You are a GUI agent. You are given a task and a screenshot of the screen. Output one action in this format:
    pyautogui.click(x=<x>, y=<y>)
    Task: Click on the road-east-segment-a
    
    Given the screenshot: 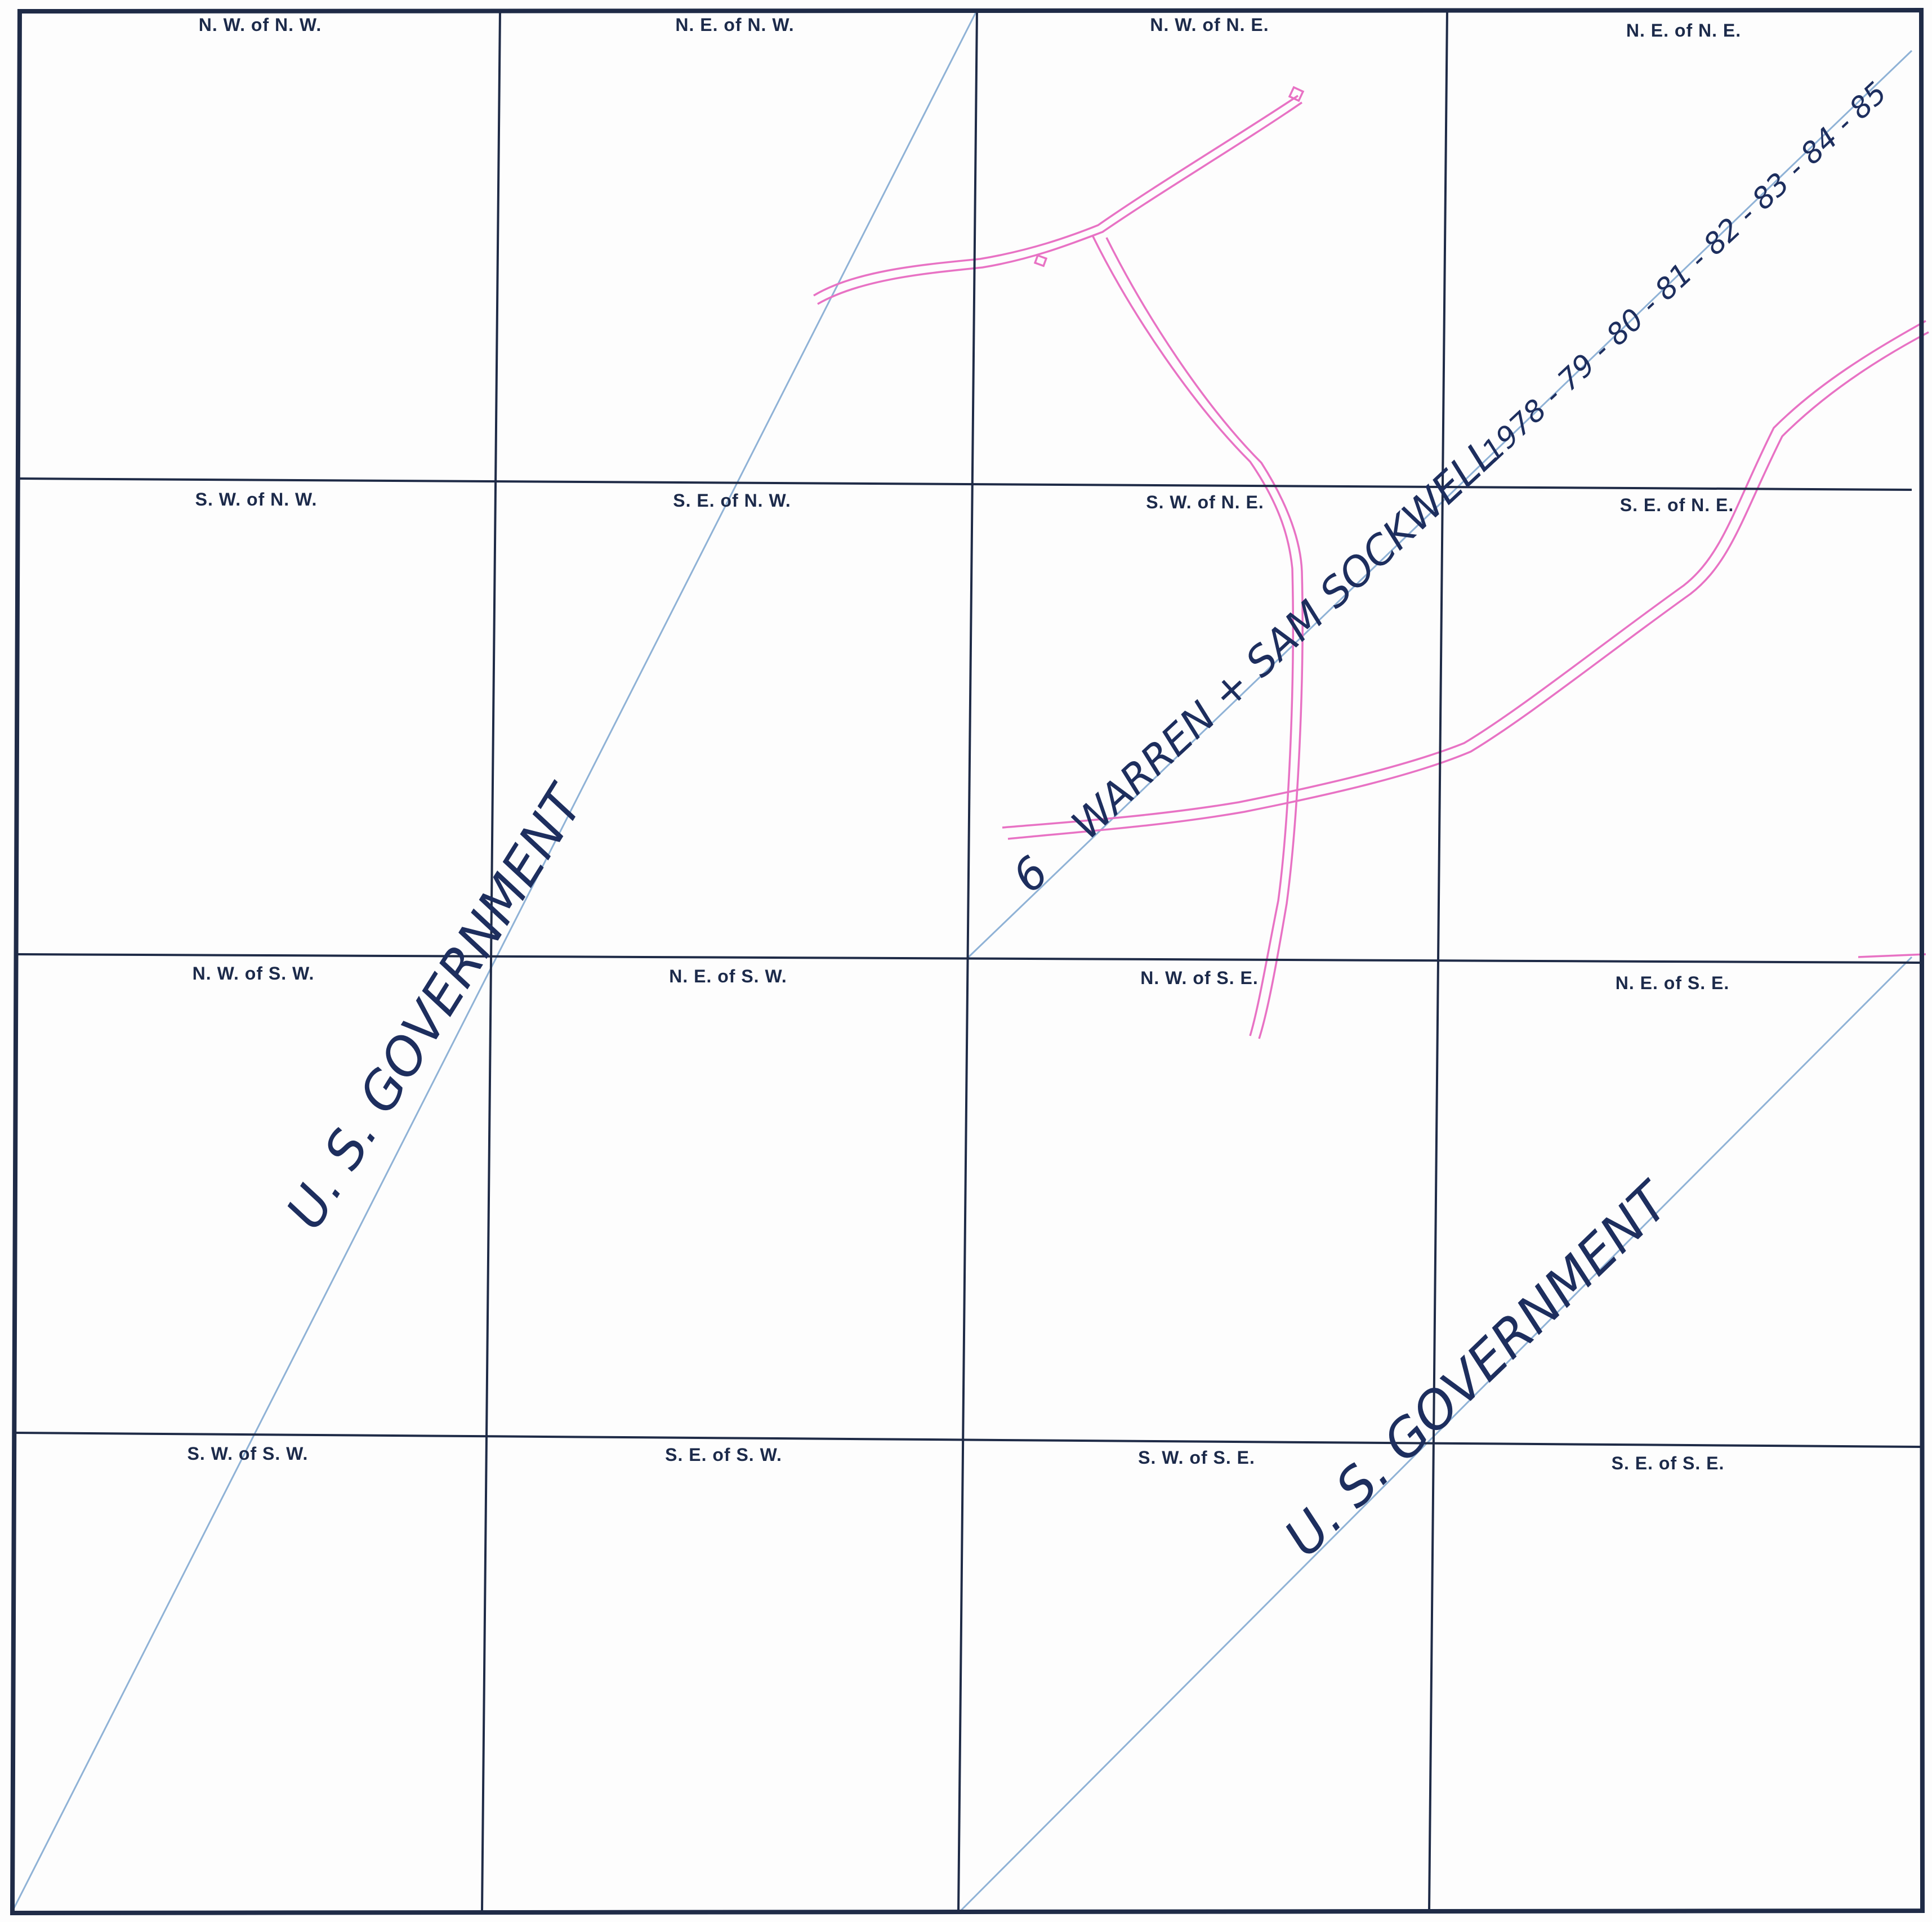 What is the action you would take?
    pyautogui.click(x=1464, y=574)
    